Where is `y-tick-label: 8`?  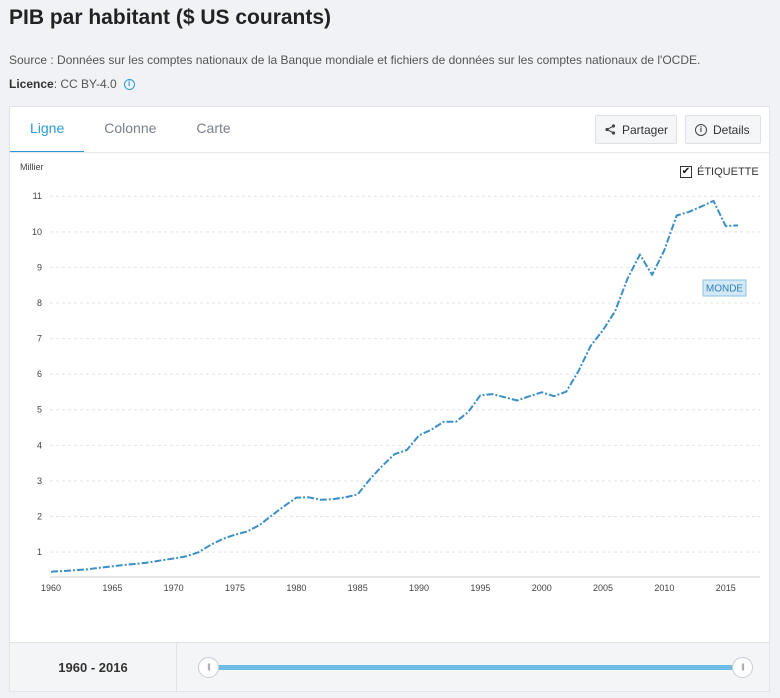 y-tick-label: 8 is located at coordinates (39, 303).